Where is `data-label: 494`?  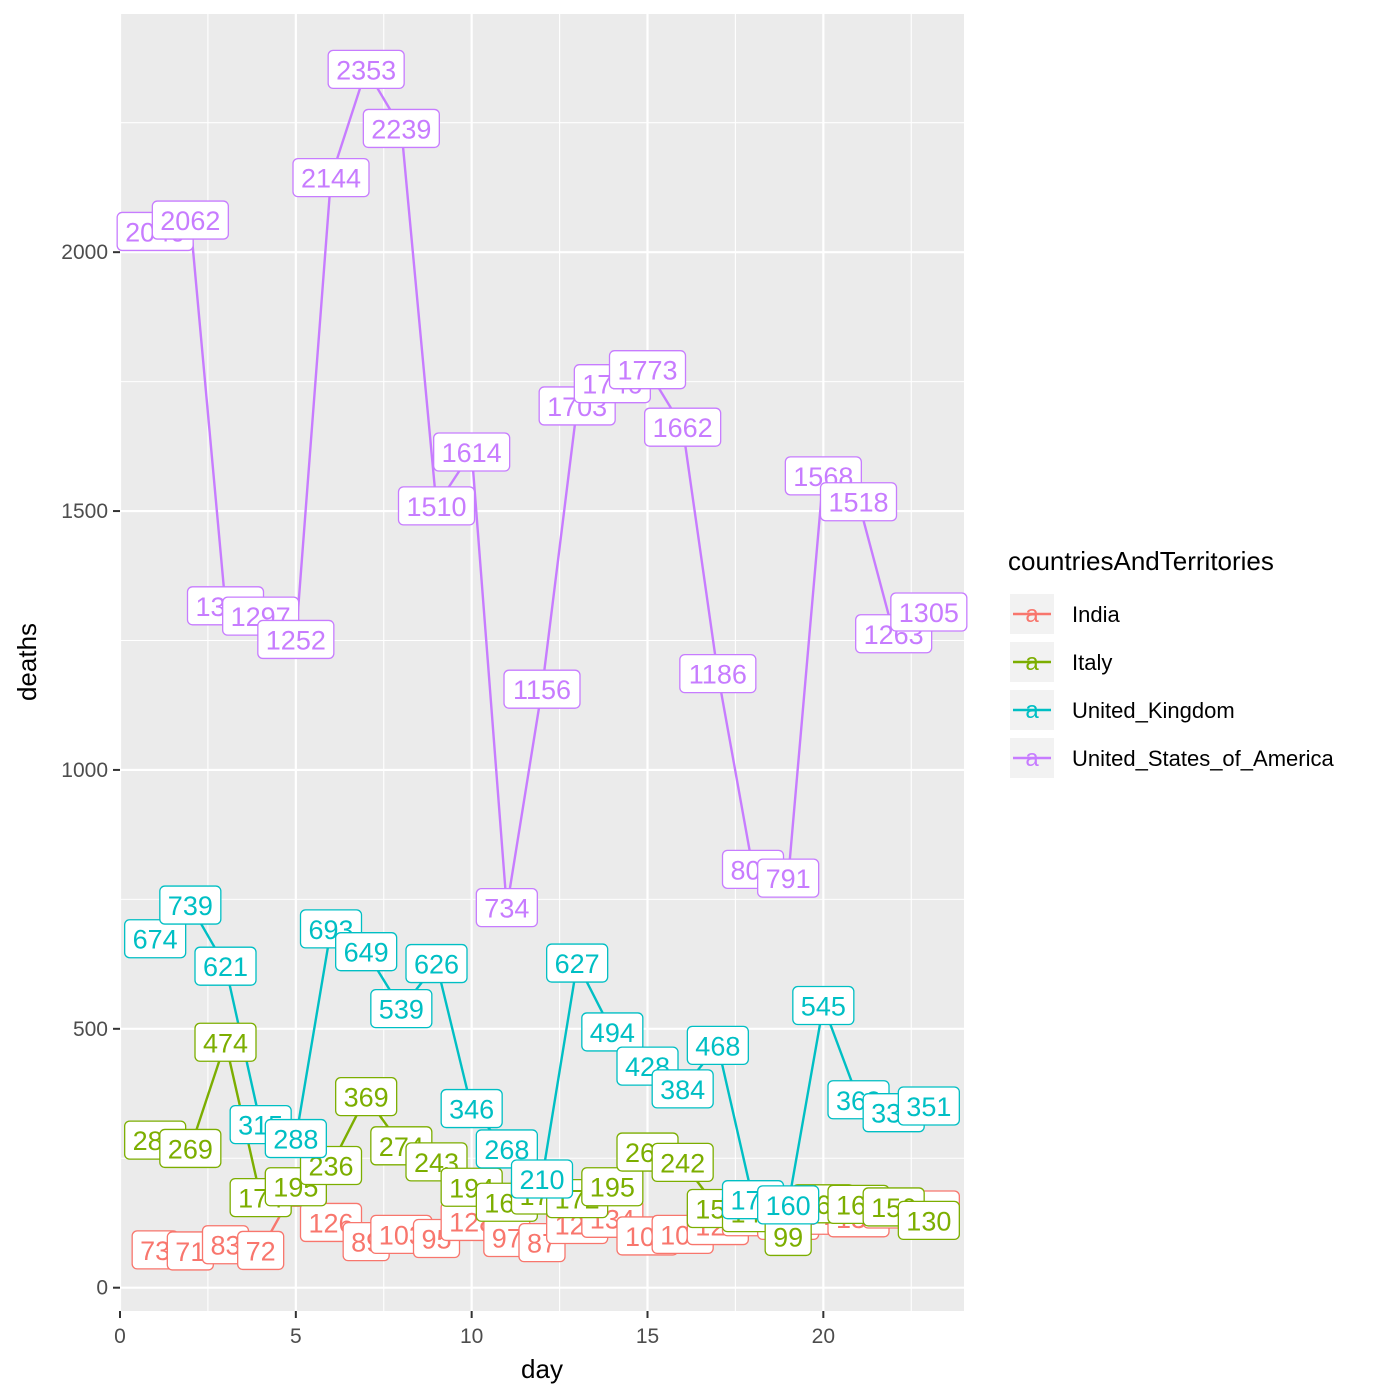
data-label: 494 is located at coordinates (612, 1032).